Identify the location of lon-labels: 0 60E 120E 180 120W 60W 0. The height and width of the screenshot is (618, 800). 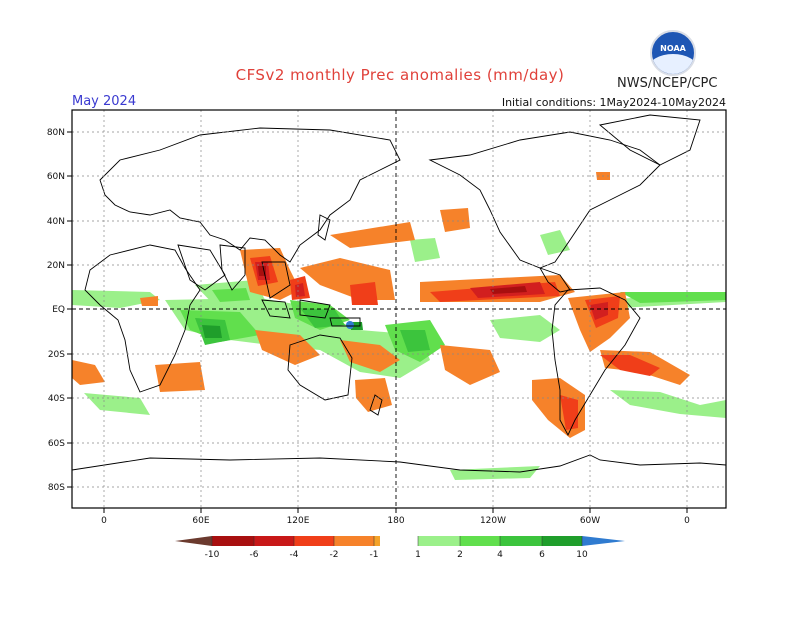
(395, 521).